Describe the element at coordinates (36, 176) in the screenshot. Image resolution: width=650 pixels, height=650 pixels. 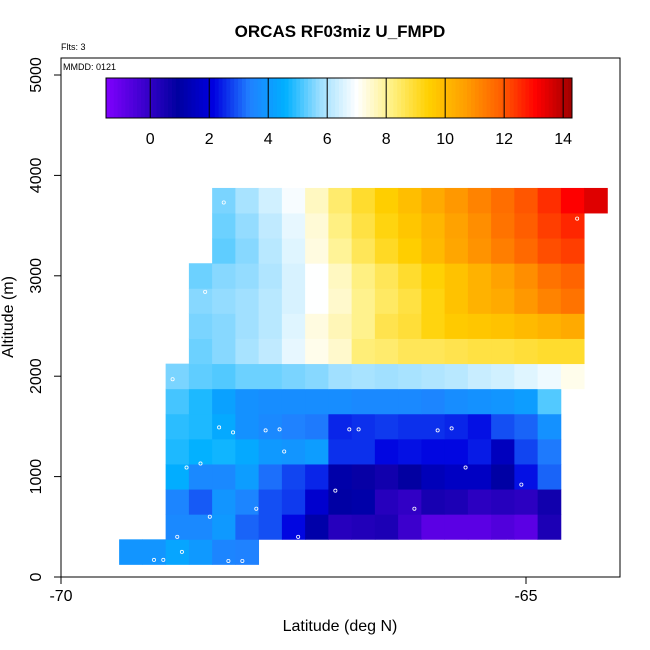
I see `y-tick-label: 4000` at that location.